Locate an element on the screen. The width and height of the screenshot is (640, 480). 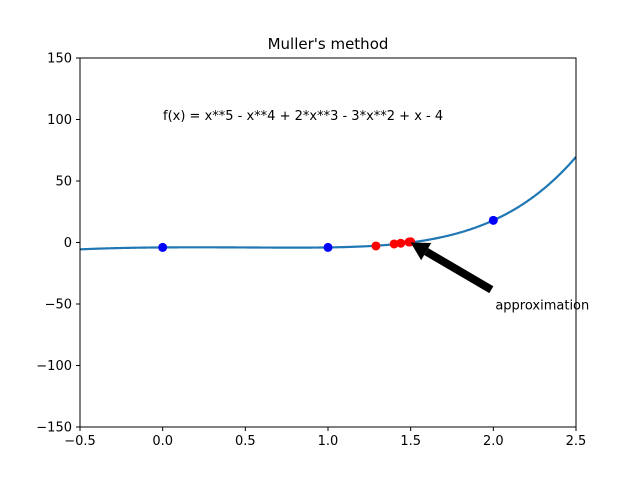
y-tick-label-0: −150 is located at coordinates (54, 428).